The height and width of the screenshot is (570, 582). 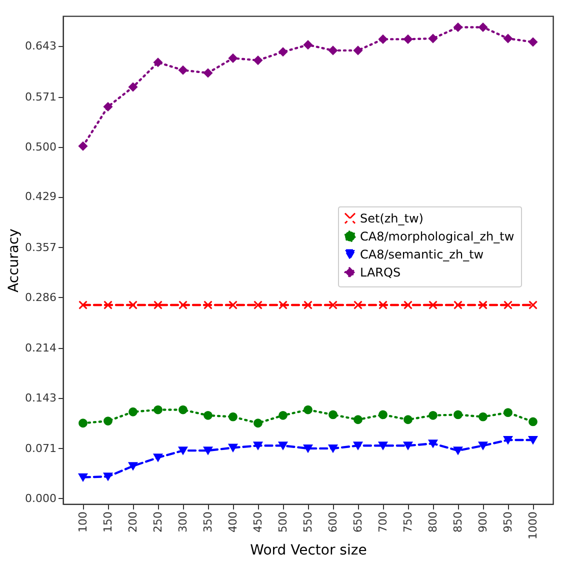 I want to click on x-tick-label: 200, so click(x=133, y=522).